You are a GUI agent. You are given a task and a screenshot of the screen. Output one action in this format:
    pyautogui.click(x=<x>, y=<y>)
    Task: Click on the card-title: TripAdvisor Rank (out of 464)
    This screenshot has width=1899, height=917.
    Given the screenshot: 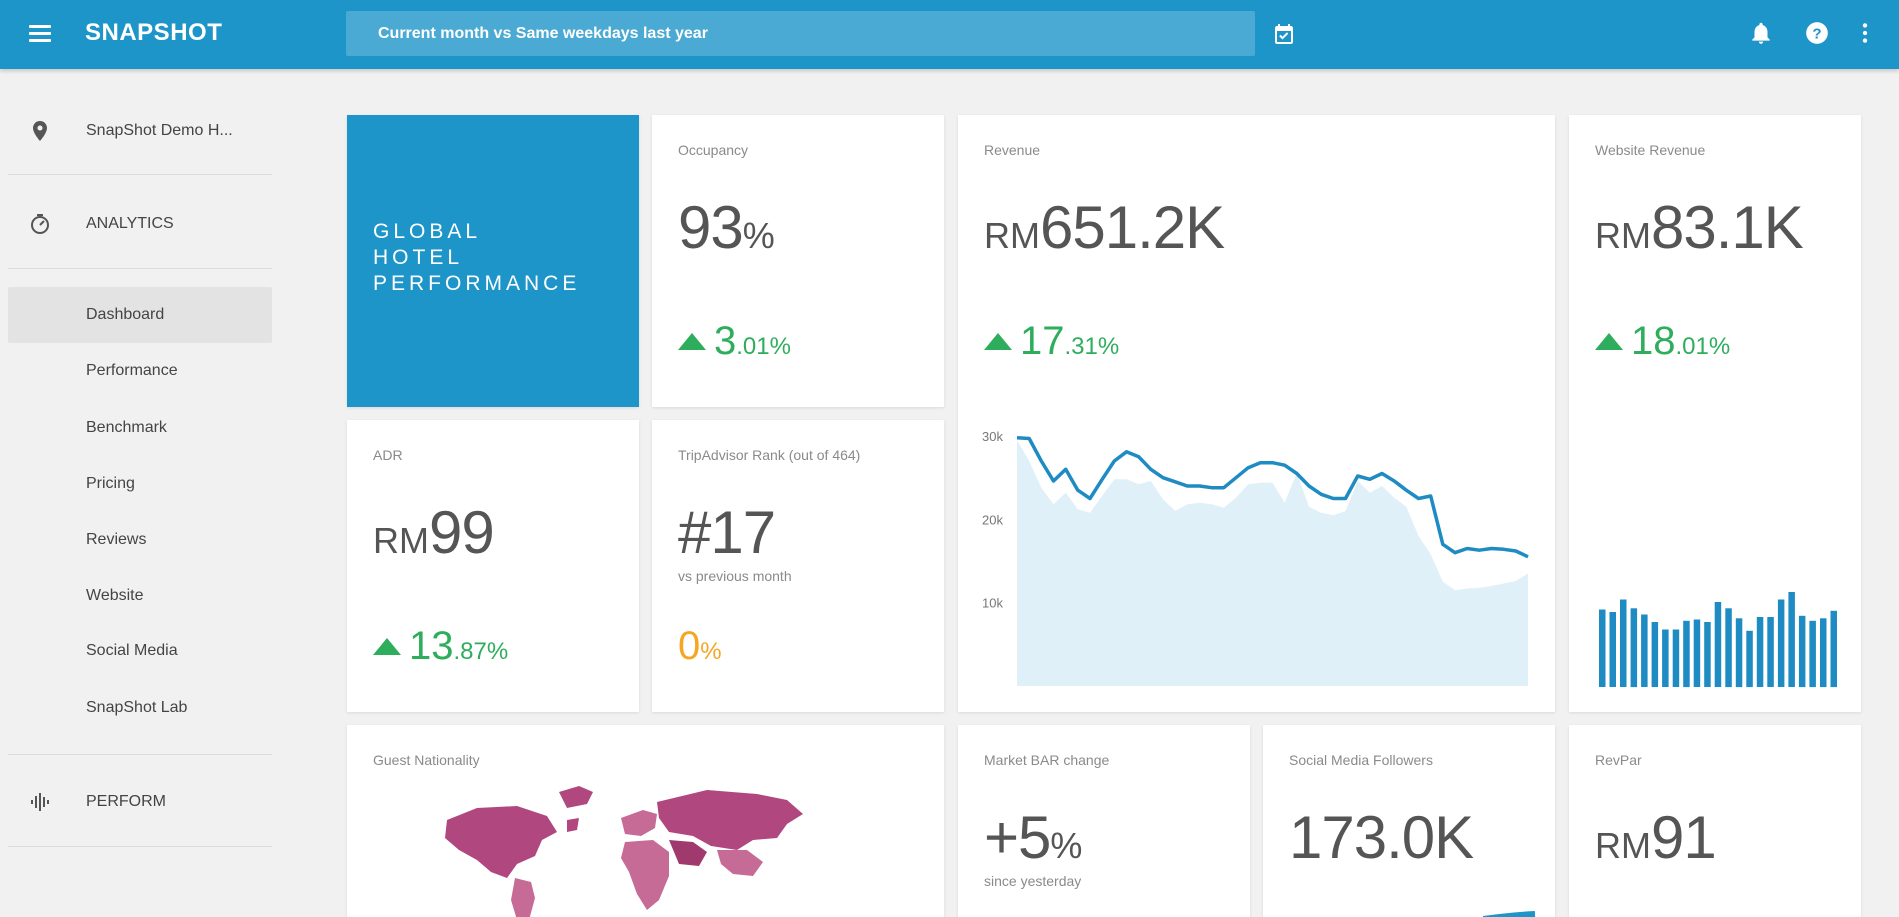 What is the action you would take?
    pyautogui.click(x=769, y=455)
    